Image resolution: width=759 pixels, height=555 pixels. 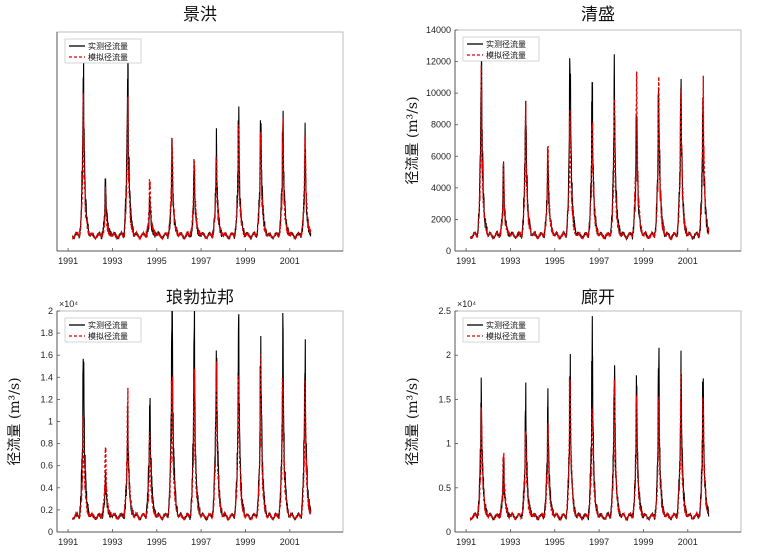 I want to click on y-tick-label: 4000, so click(x=441, y=188).